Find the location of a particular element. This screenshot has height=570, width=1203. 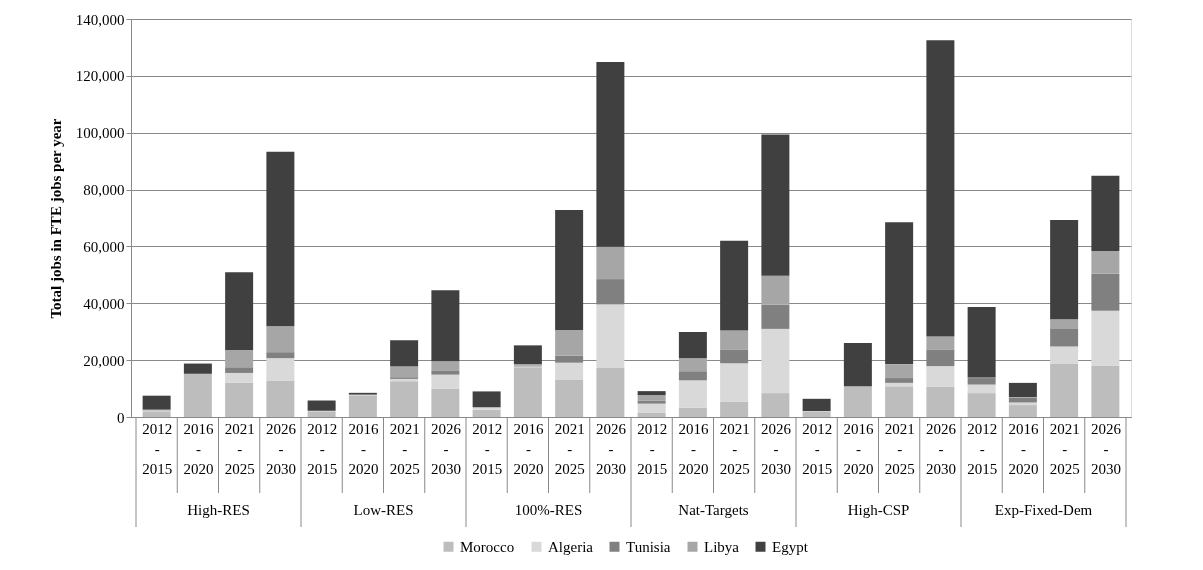

y-axis-title: Total jobs in FTE jobs per year is located at coordinates (55, 218).